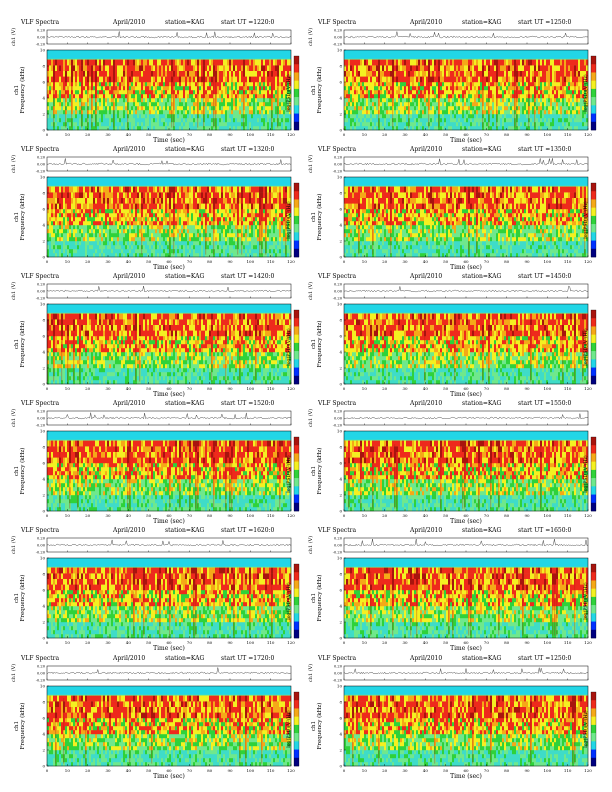 Image resolution: width=612 pixels, height=792 pixels. Describe the element at coordinates (544, 658) in the screenshot. I see `title-start-time: start UT =1250:0` at that location.